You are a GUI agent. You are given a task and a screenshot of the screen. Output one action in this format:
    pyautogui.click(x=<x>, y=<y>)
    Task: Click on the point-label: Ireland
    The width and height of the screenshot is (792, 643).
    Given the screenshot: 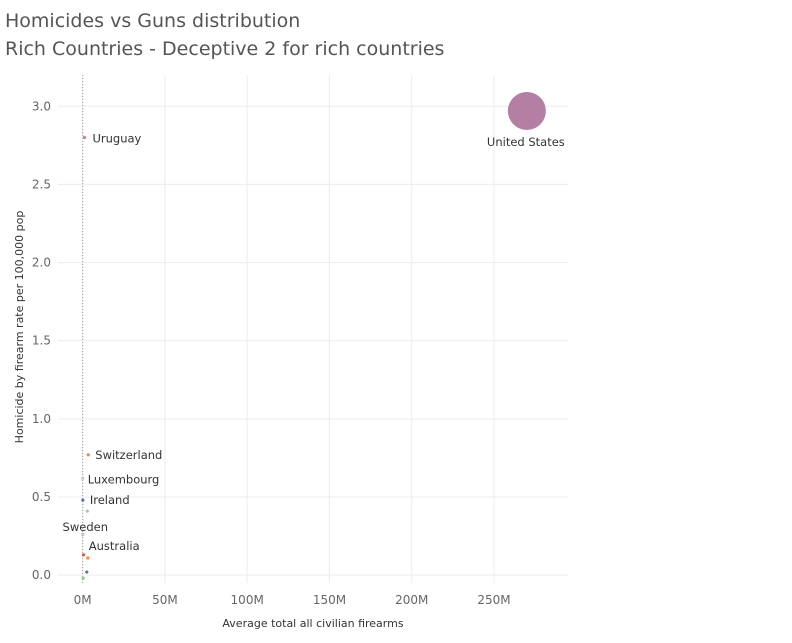 What is the action you would take?
    pyautogui.click(x=110, y=500)
    